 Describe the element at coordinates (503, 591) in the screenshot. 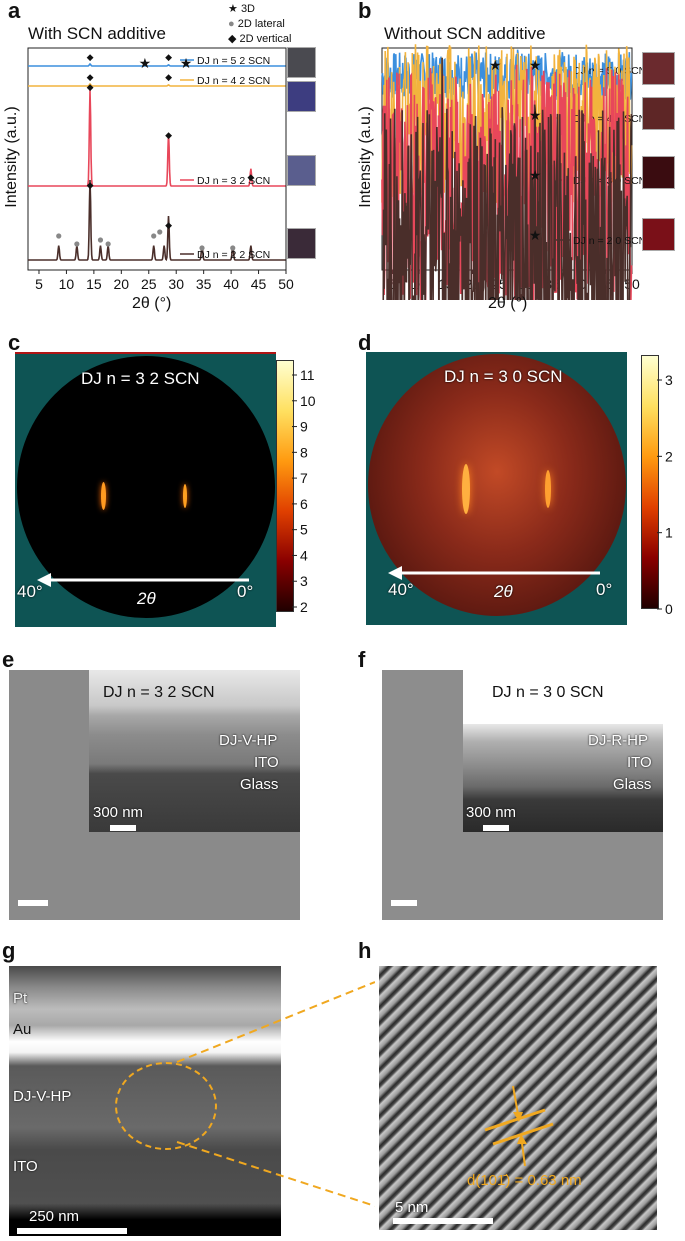

I see `axis-2theta-d: 2θ` at that location.